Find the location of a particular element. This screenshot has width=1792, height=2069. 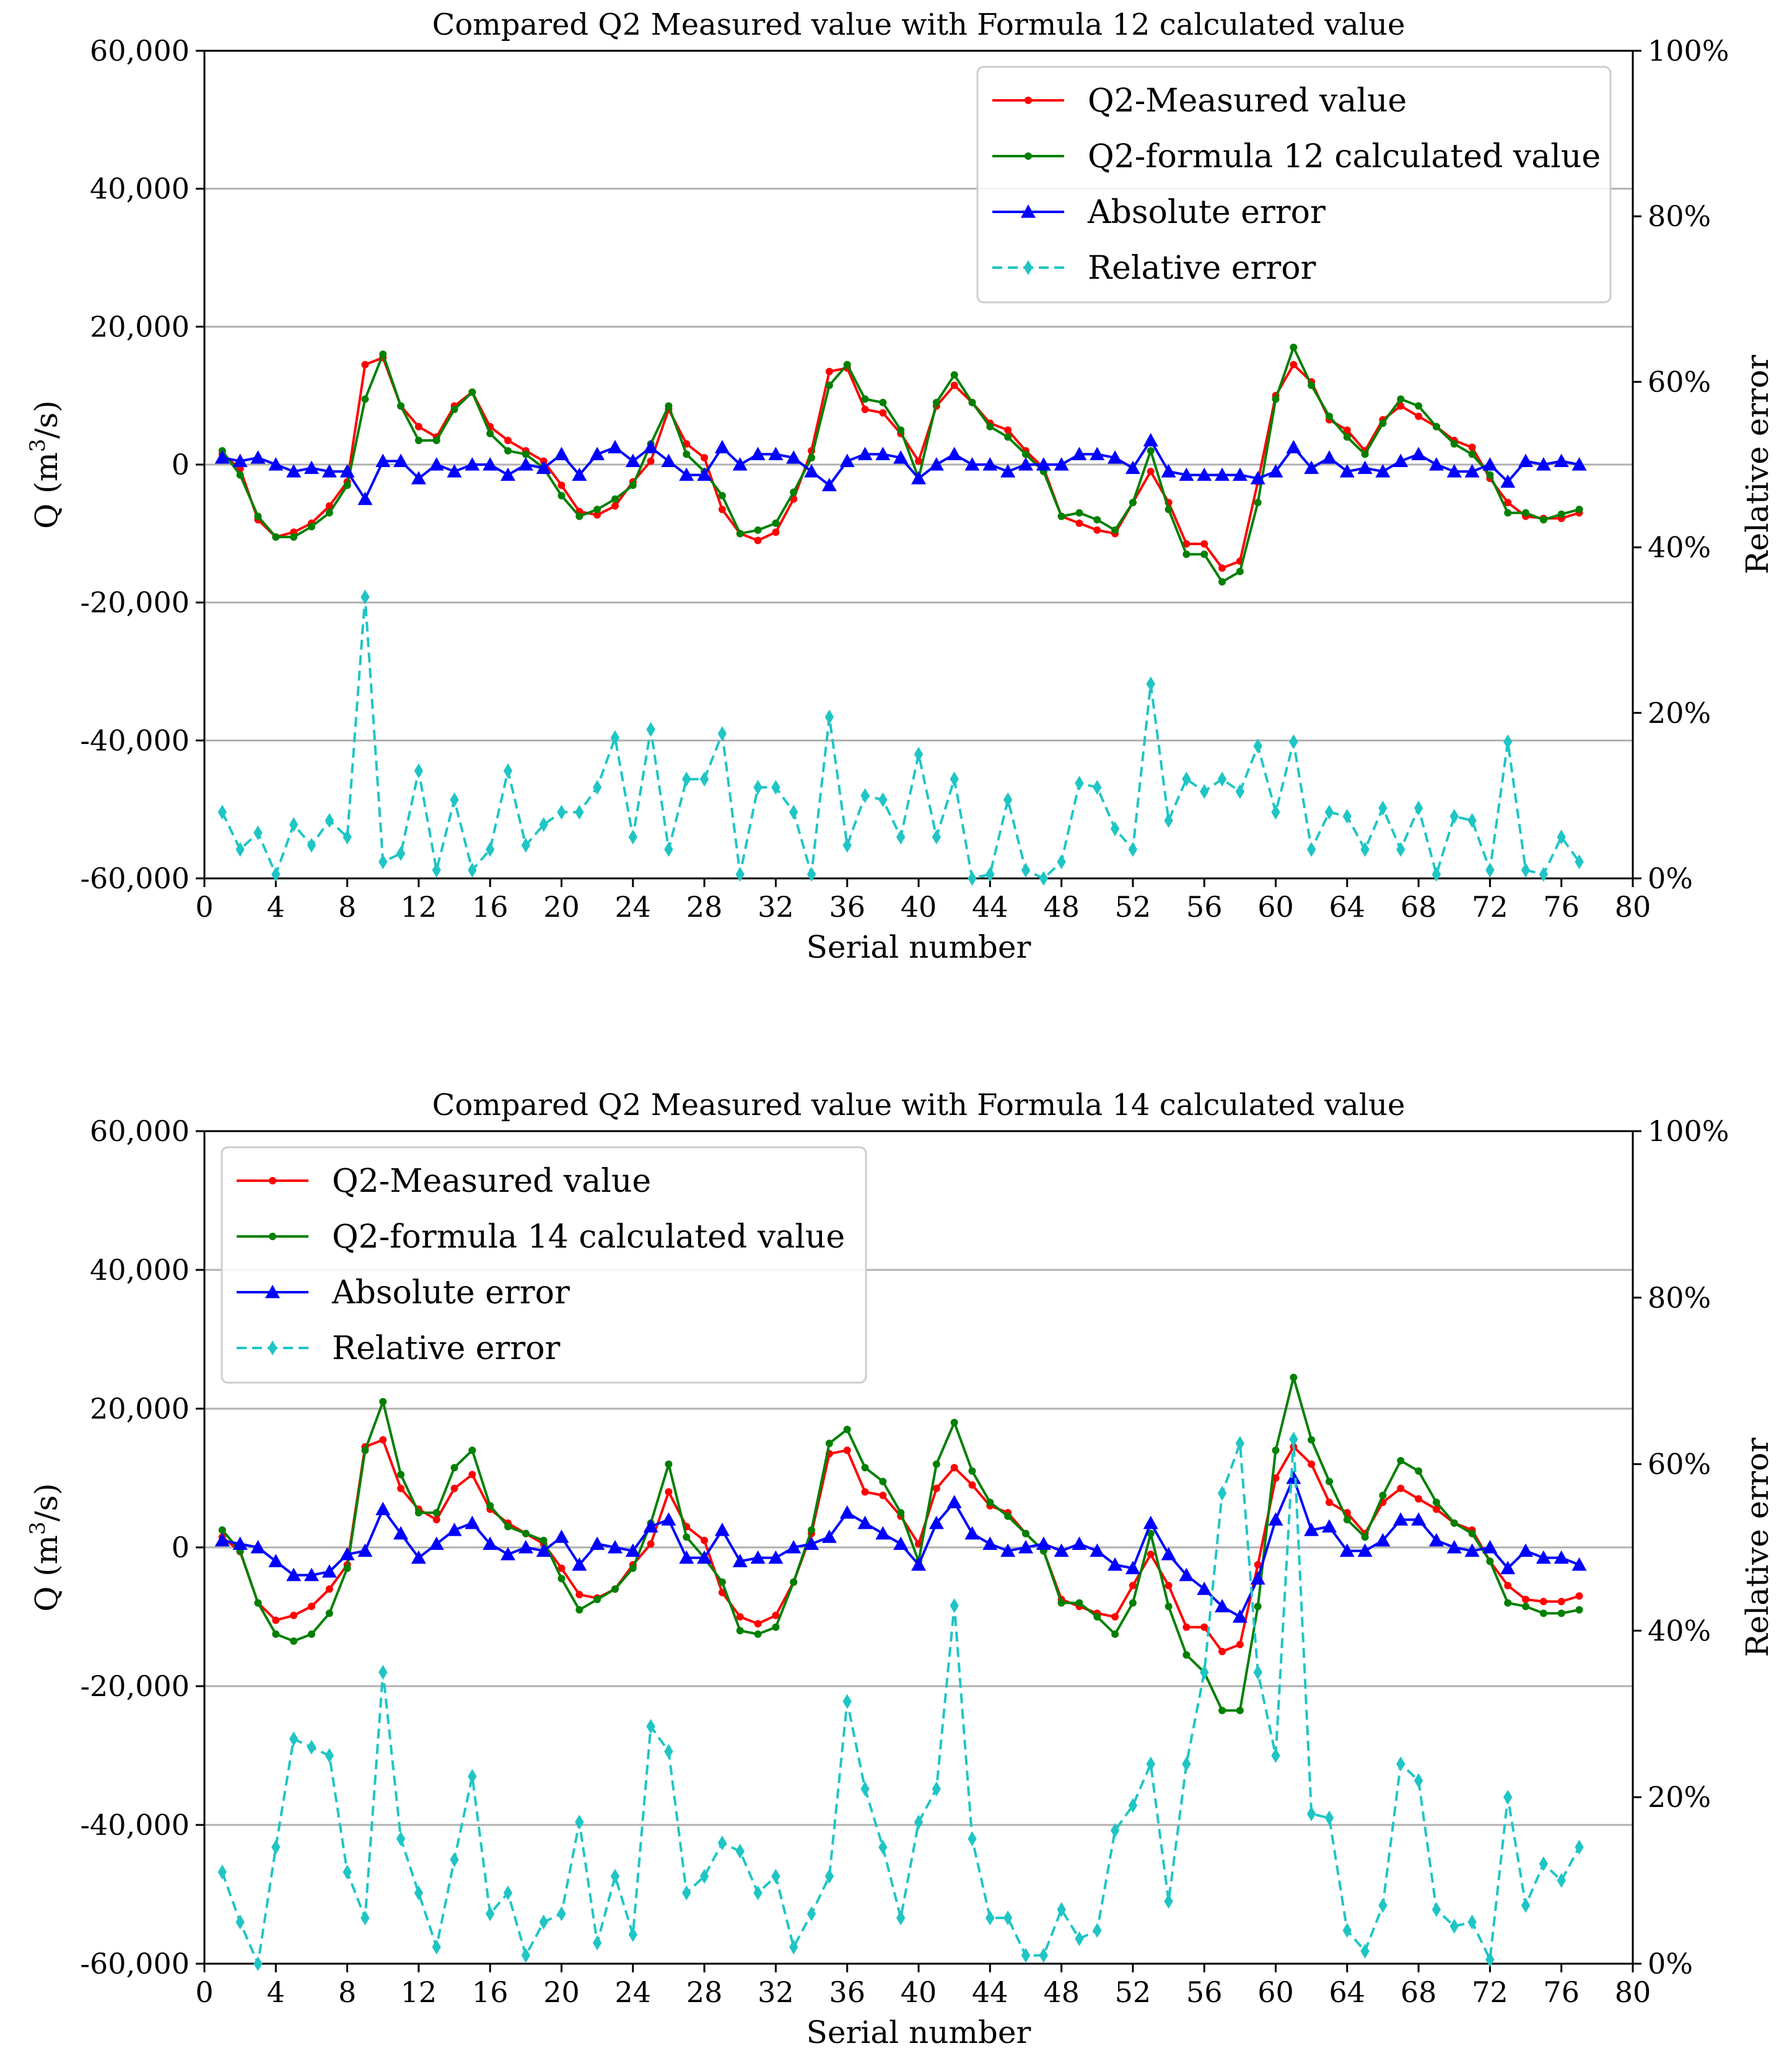

x-axis-label: Serial number is located at coordinates (918, 947).